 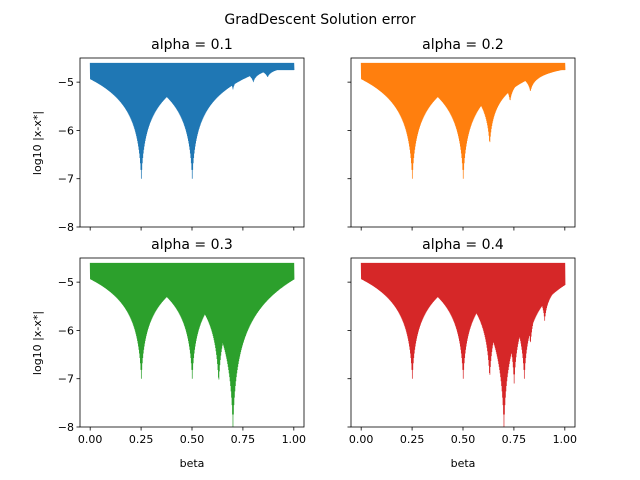 I want to click on x-axis-label-right: beta, so click(x=463, y=463).